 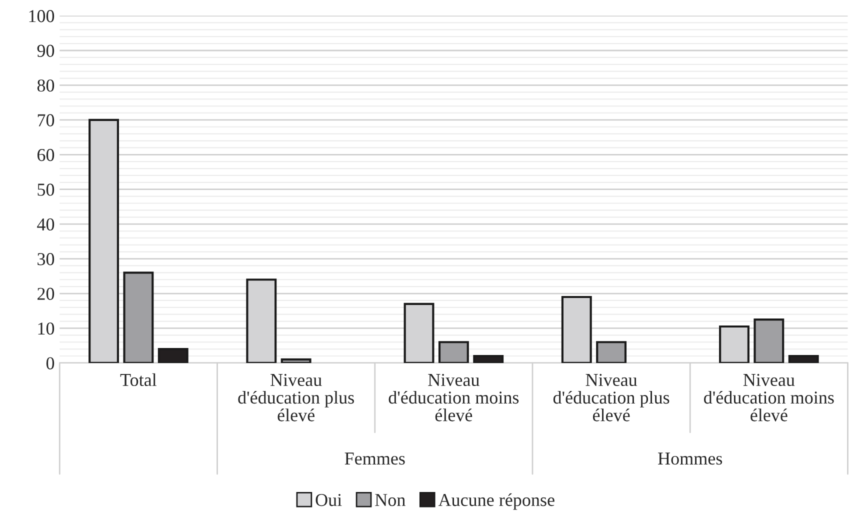 What do you see at coordinates (46, 294) in the screenshot?
I see `y-tick-label: 20` at bounding box center [46, 294].